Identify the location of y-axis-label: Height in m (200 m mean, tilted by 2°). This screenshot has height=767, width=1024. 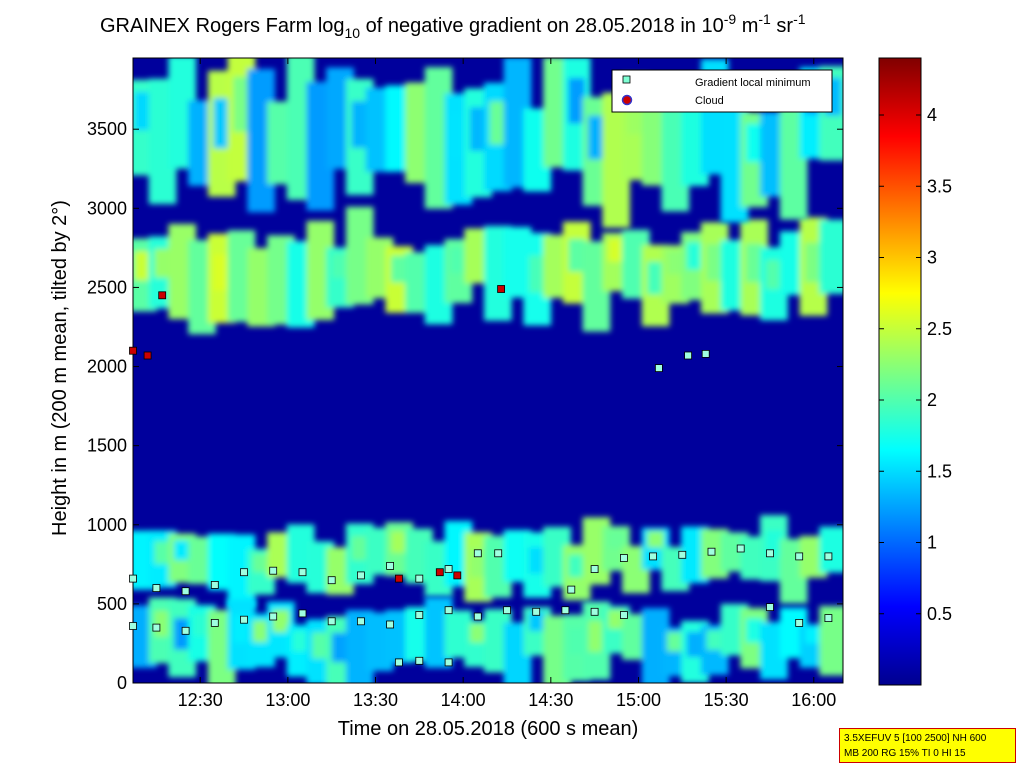
(60, 368).